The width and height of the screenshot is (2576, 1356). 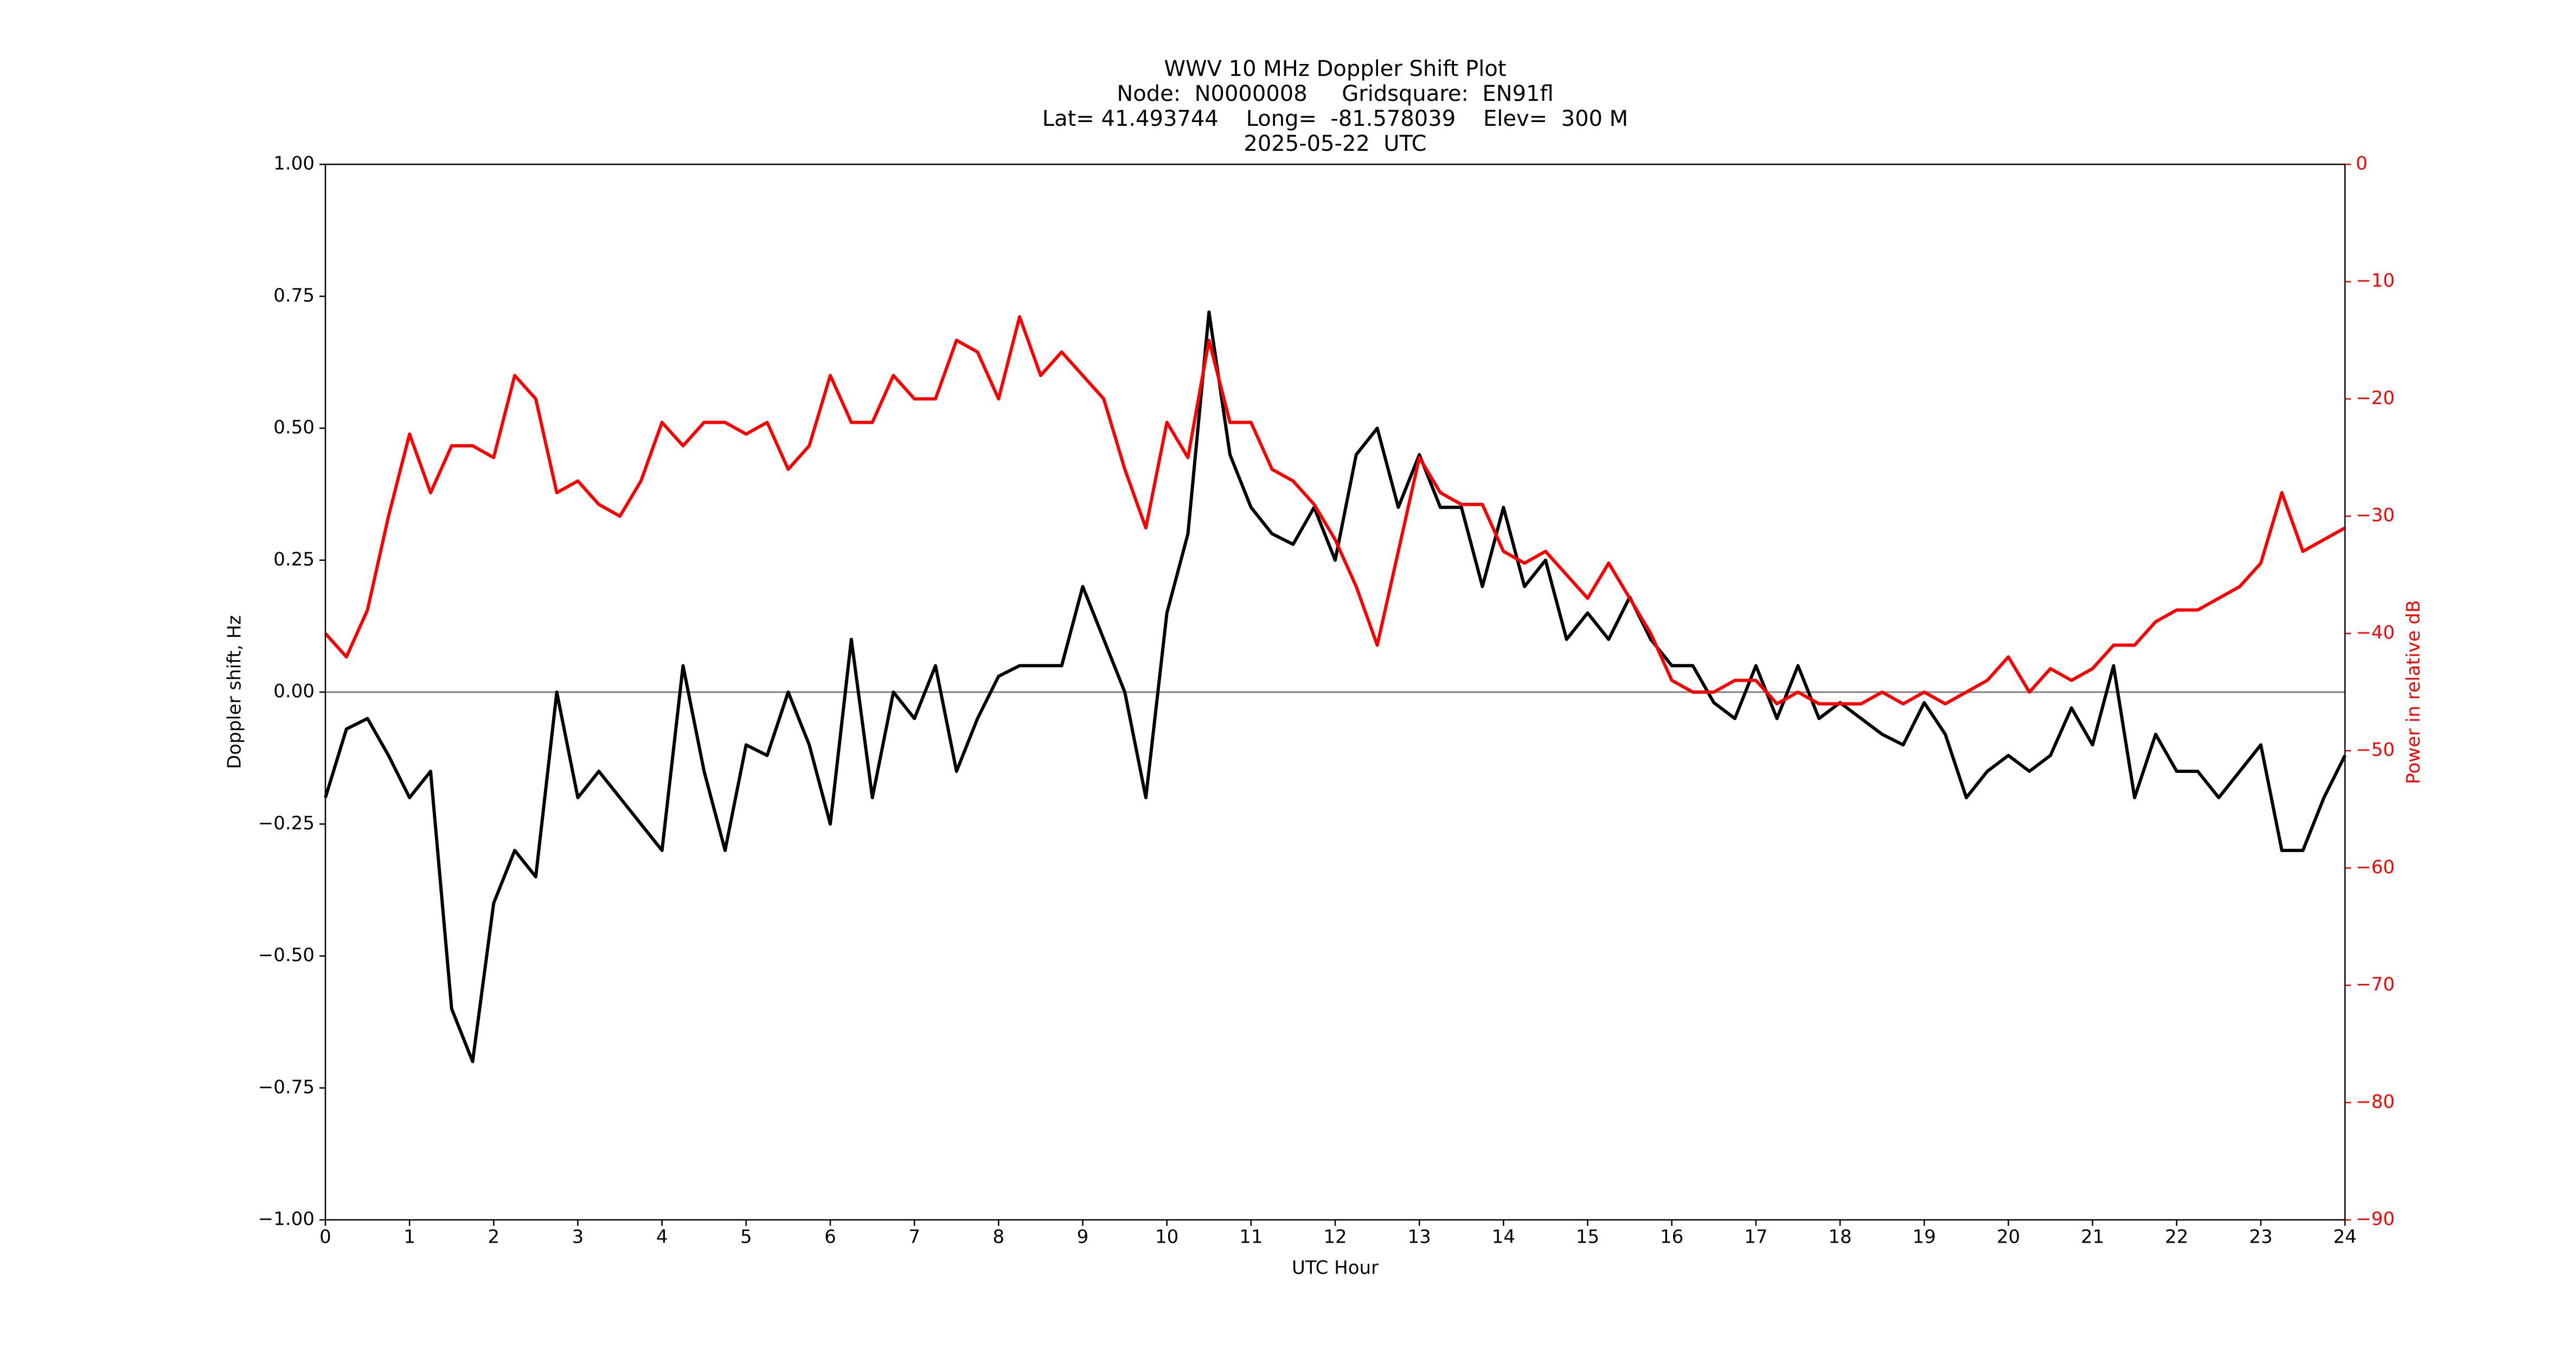 What do you see at coordinates (746, 1237) in the screenshot?
I see `x-tick-label: 5` at bounding box center [746, 1237].